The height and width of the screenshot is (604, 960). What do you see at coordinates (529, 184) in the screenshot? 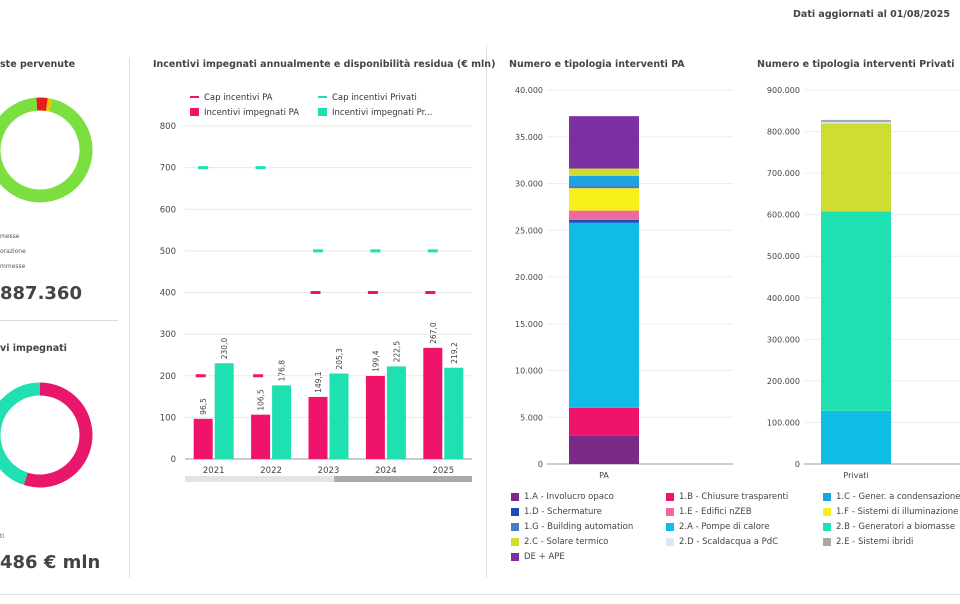
I see `y-tick-label: 30.000` at bounding box center [529, 184].